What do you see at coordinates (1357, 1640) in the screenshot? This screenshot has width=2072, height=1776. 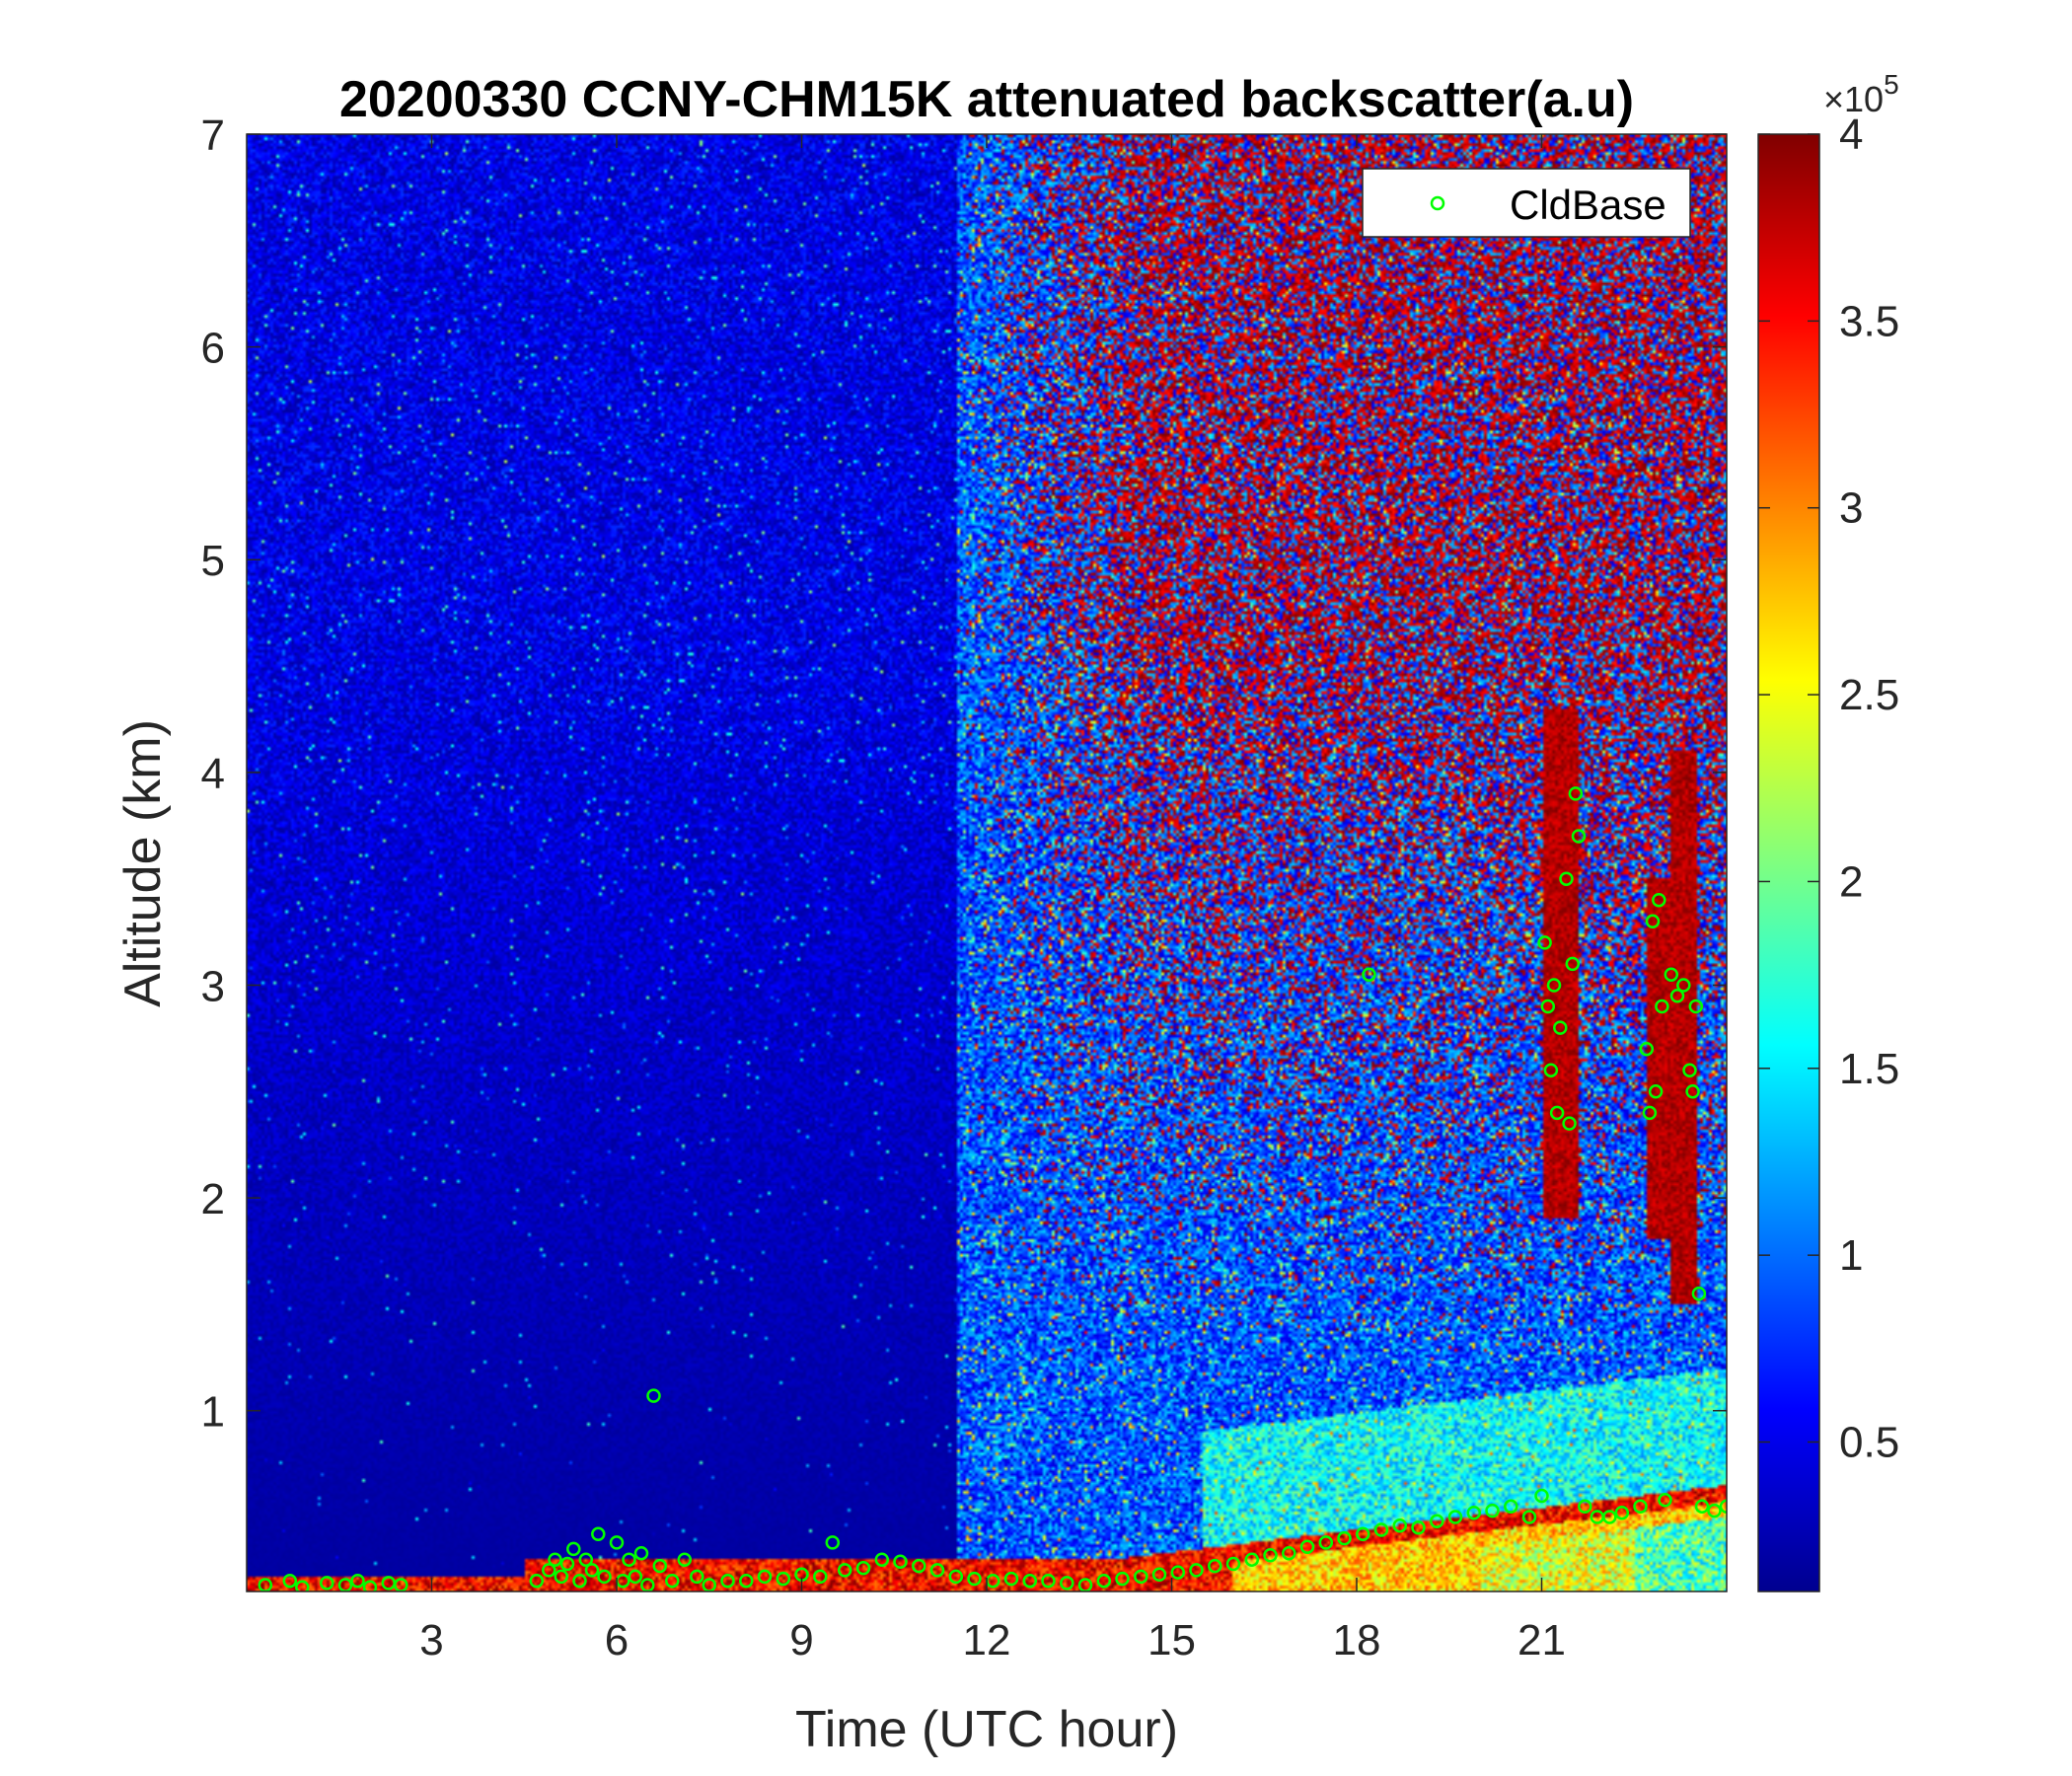 I see `x-tick-label: 18` at bounding box center [1357, 1640].